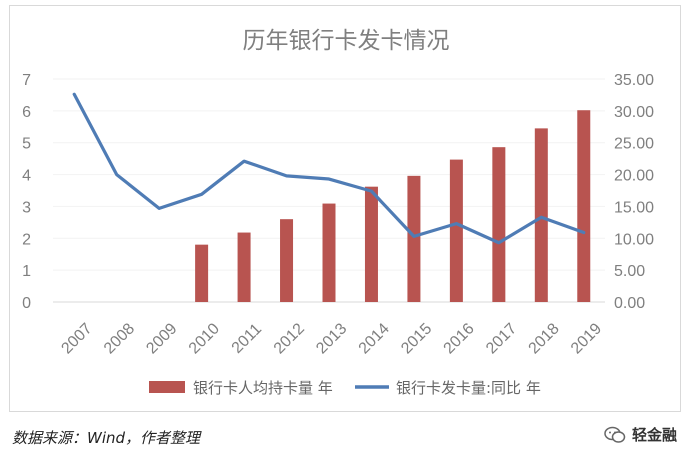 Image resolution: width=691 pixels, height=460 pixels. I want to click on y-left-tick-label: 0, so click(26, 303).